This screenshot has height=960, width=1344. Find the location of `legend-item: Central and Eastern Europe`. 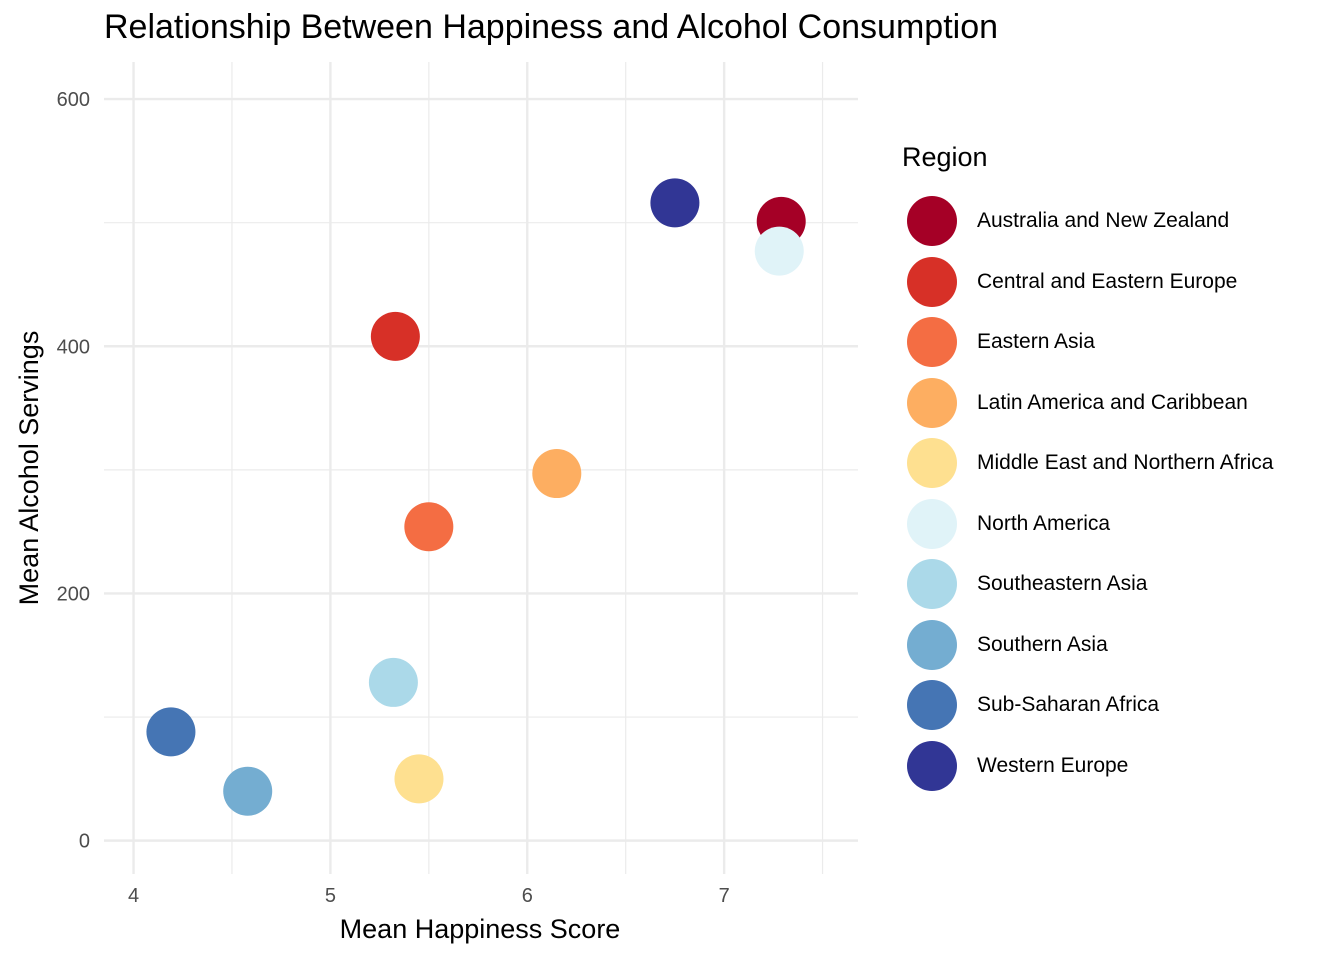

legend-item: Central and Eastern Europe is located at coordinates (1087, 282).